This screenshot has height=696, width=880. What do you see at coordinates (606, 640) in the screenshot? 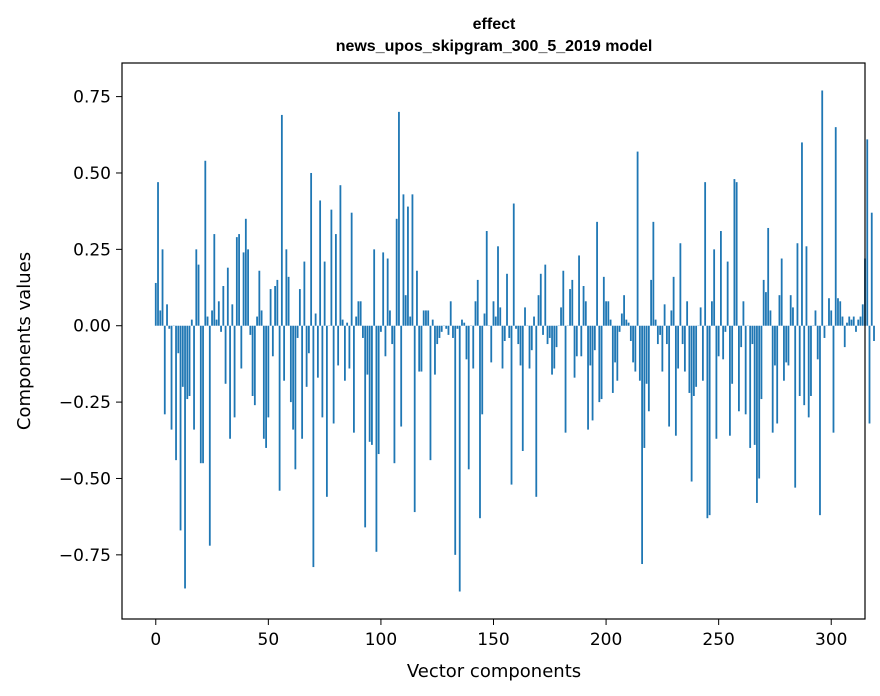
I see `x-tick-label: 200` at bounding box center [606, 640].